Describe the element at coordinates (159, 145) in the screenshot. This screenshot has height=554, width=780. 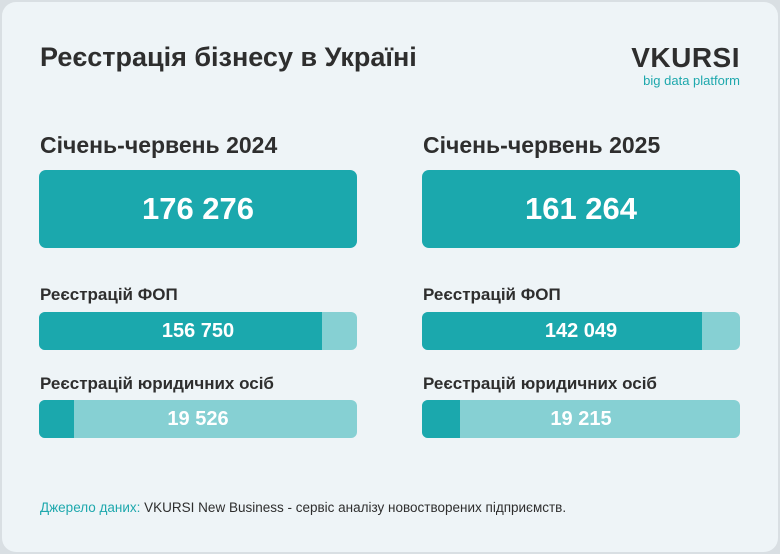
I see `period-title: Січень-червень 2024` at that location.